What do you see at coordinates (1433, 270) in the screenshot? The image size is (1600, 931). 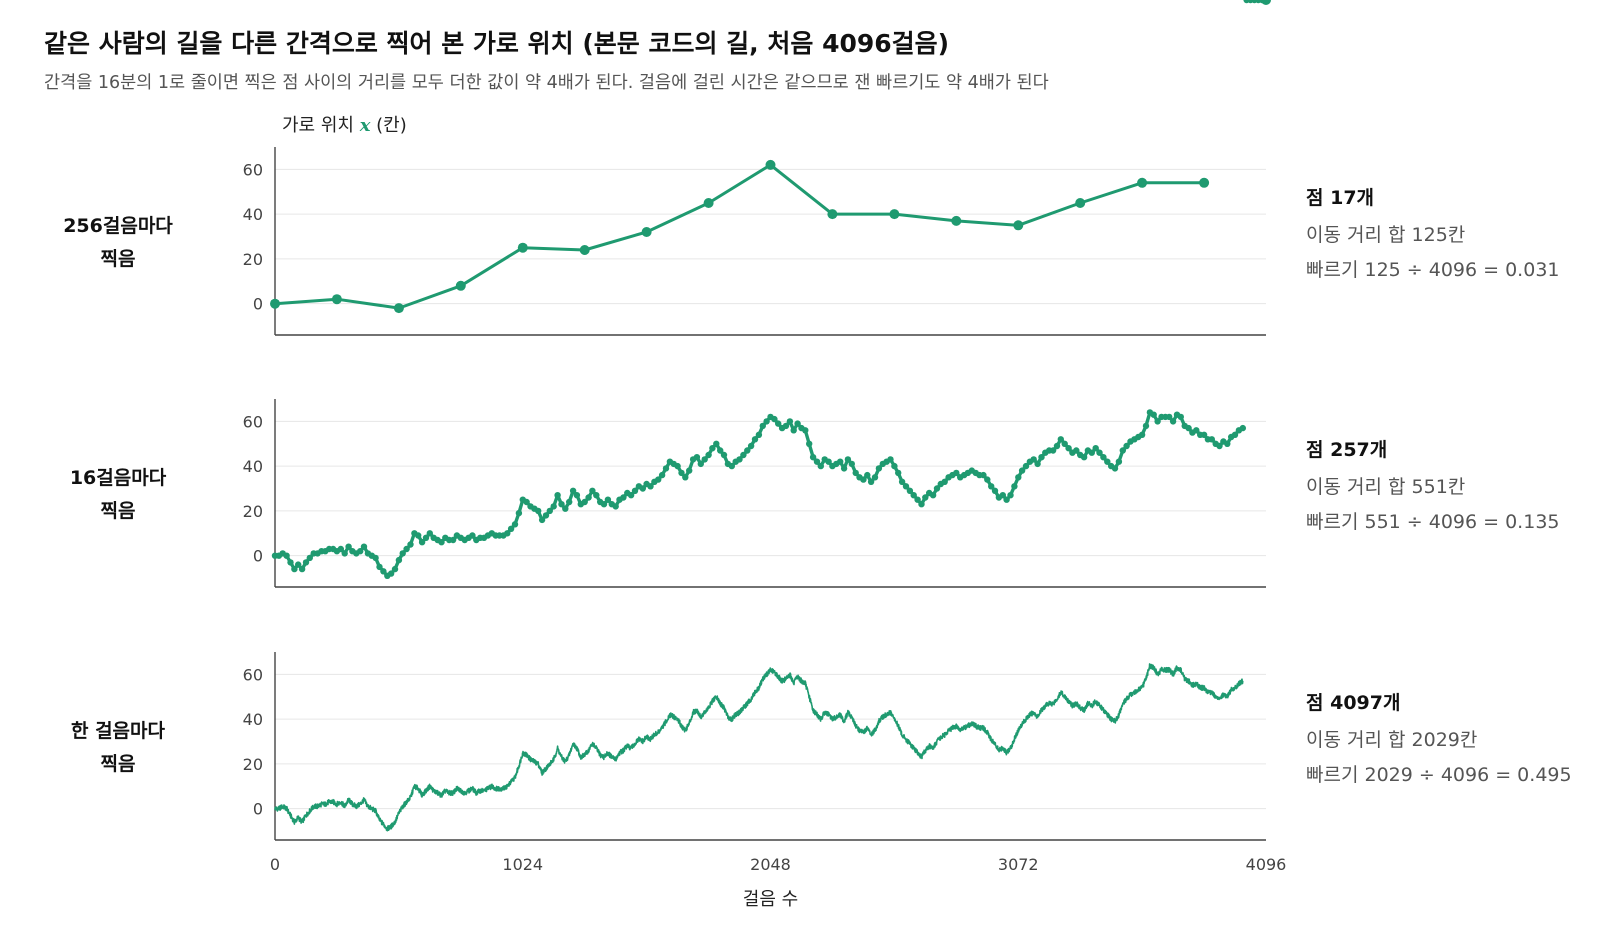 I see `speed-calc: 빠르기 125 ÷ 4096 = 0.031` at bounding box center [1433, 270].